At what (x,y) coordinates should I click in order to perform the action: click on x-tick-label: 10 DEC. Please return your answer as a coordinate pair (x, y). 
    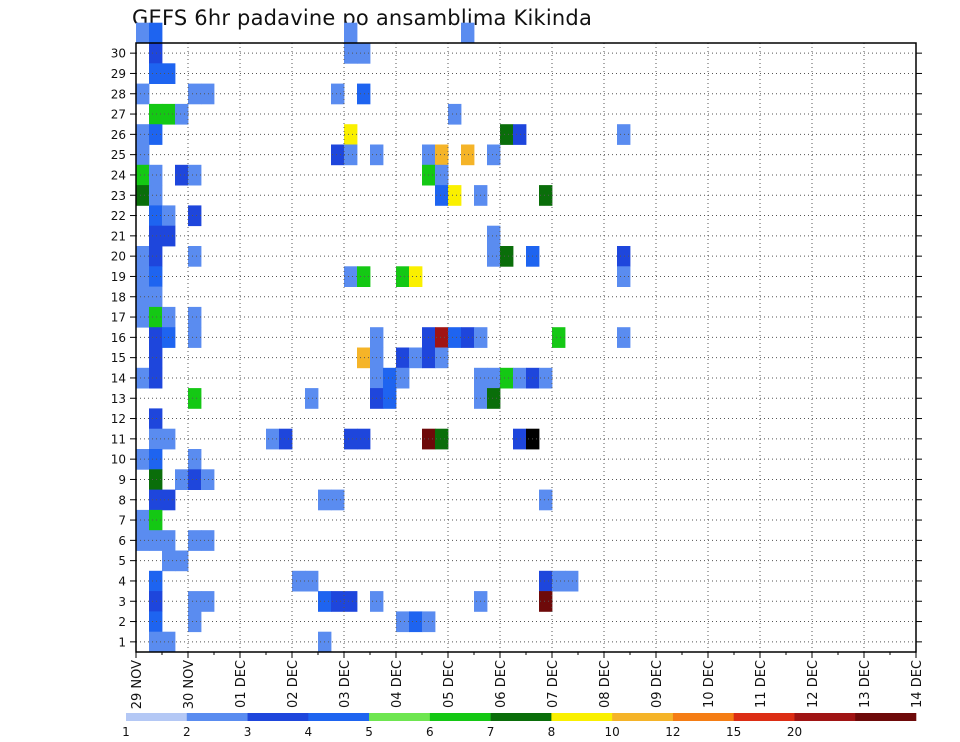
    Looking at the image, I should click on (709, 684).